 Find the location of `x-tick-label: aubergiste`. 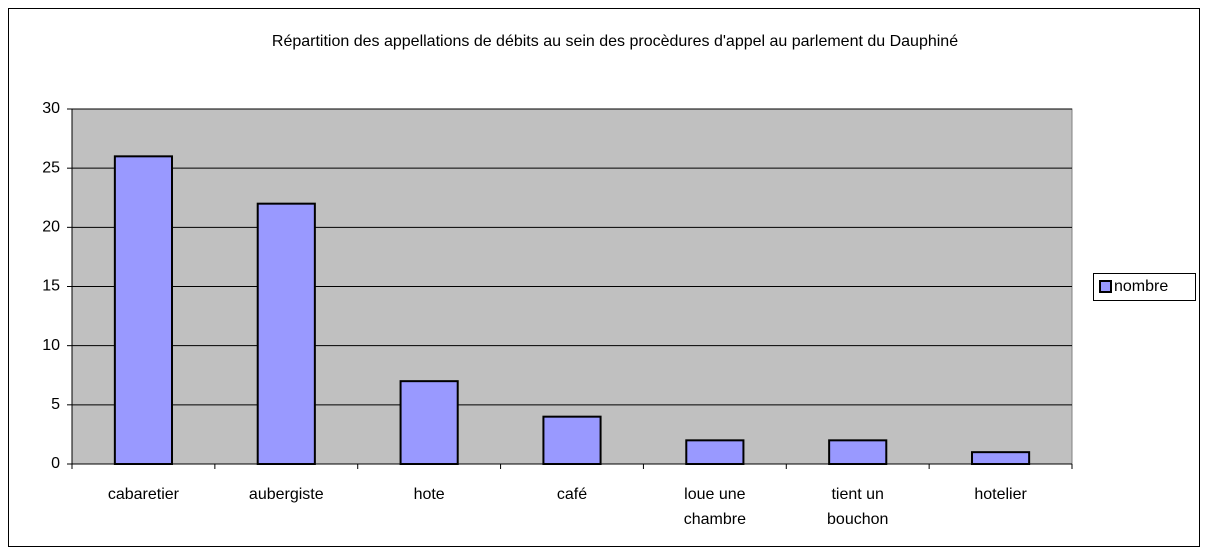

x-tick-label: aubergiste is located at coordinates (286, 494).